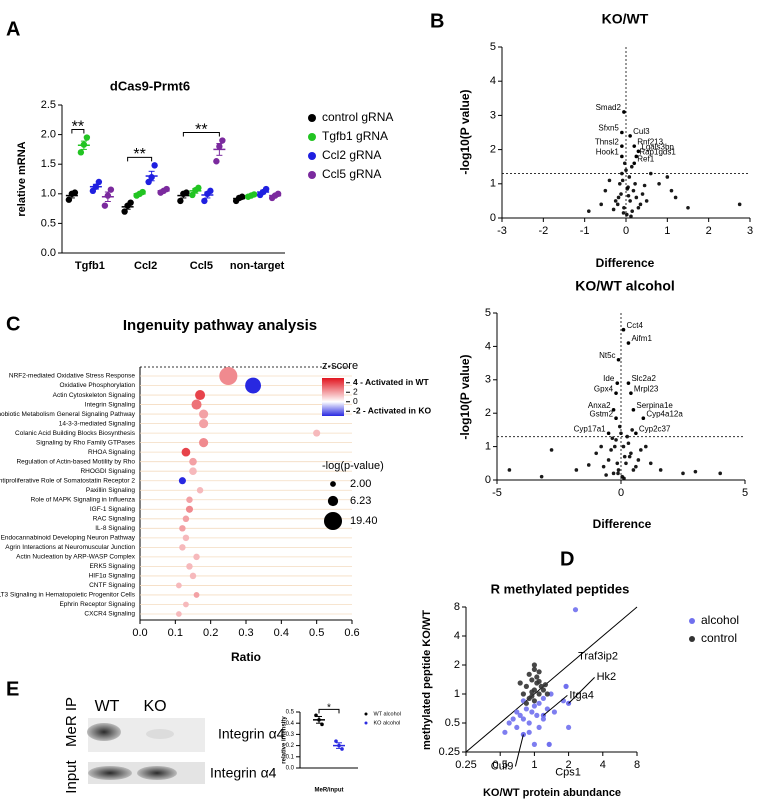  I want to click on x-tick-label: -2, so click(543, 231).